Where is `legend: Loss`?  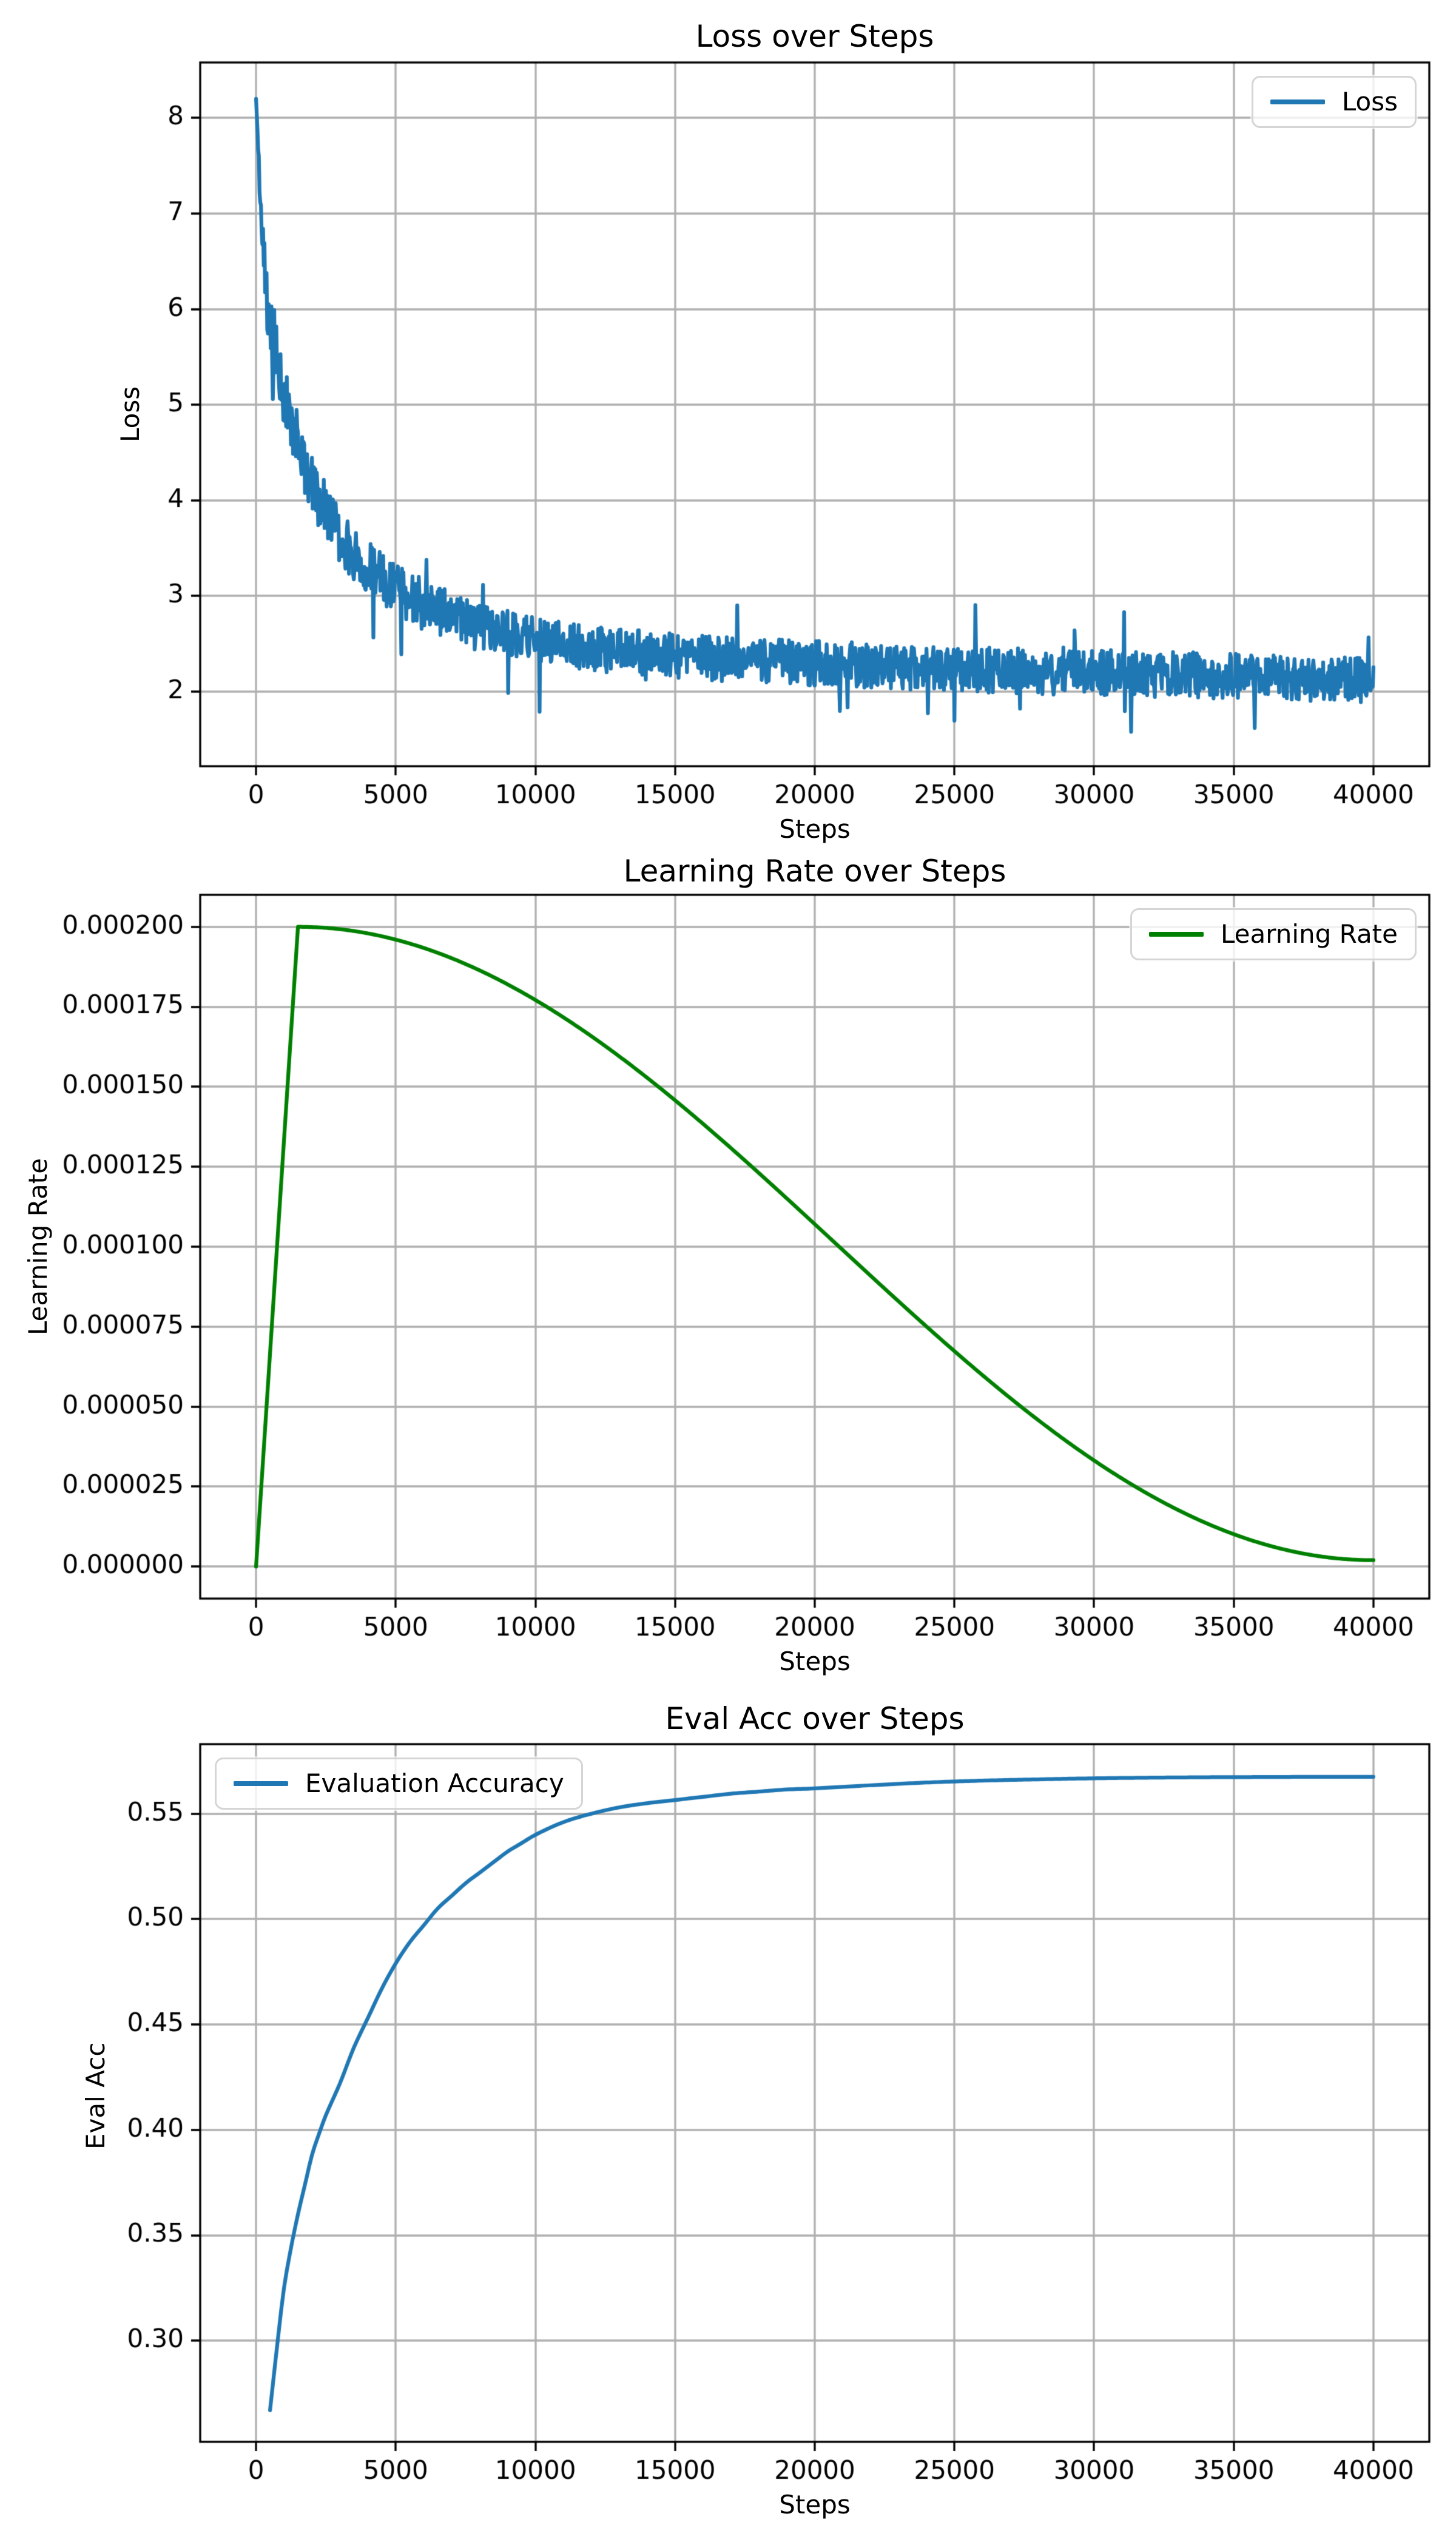 legend: Loss is located at coordinates (1334, 102).